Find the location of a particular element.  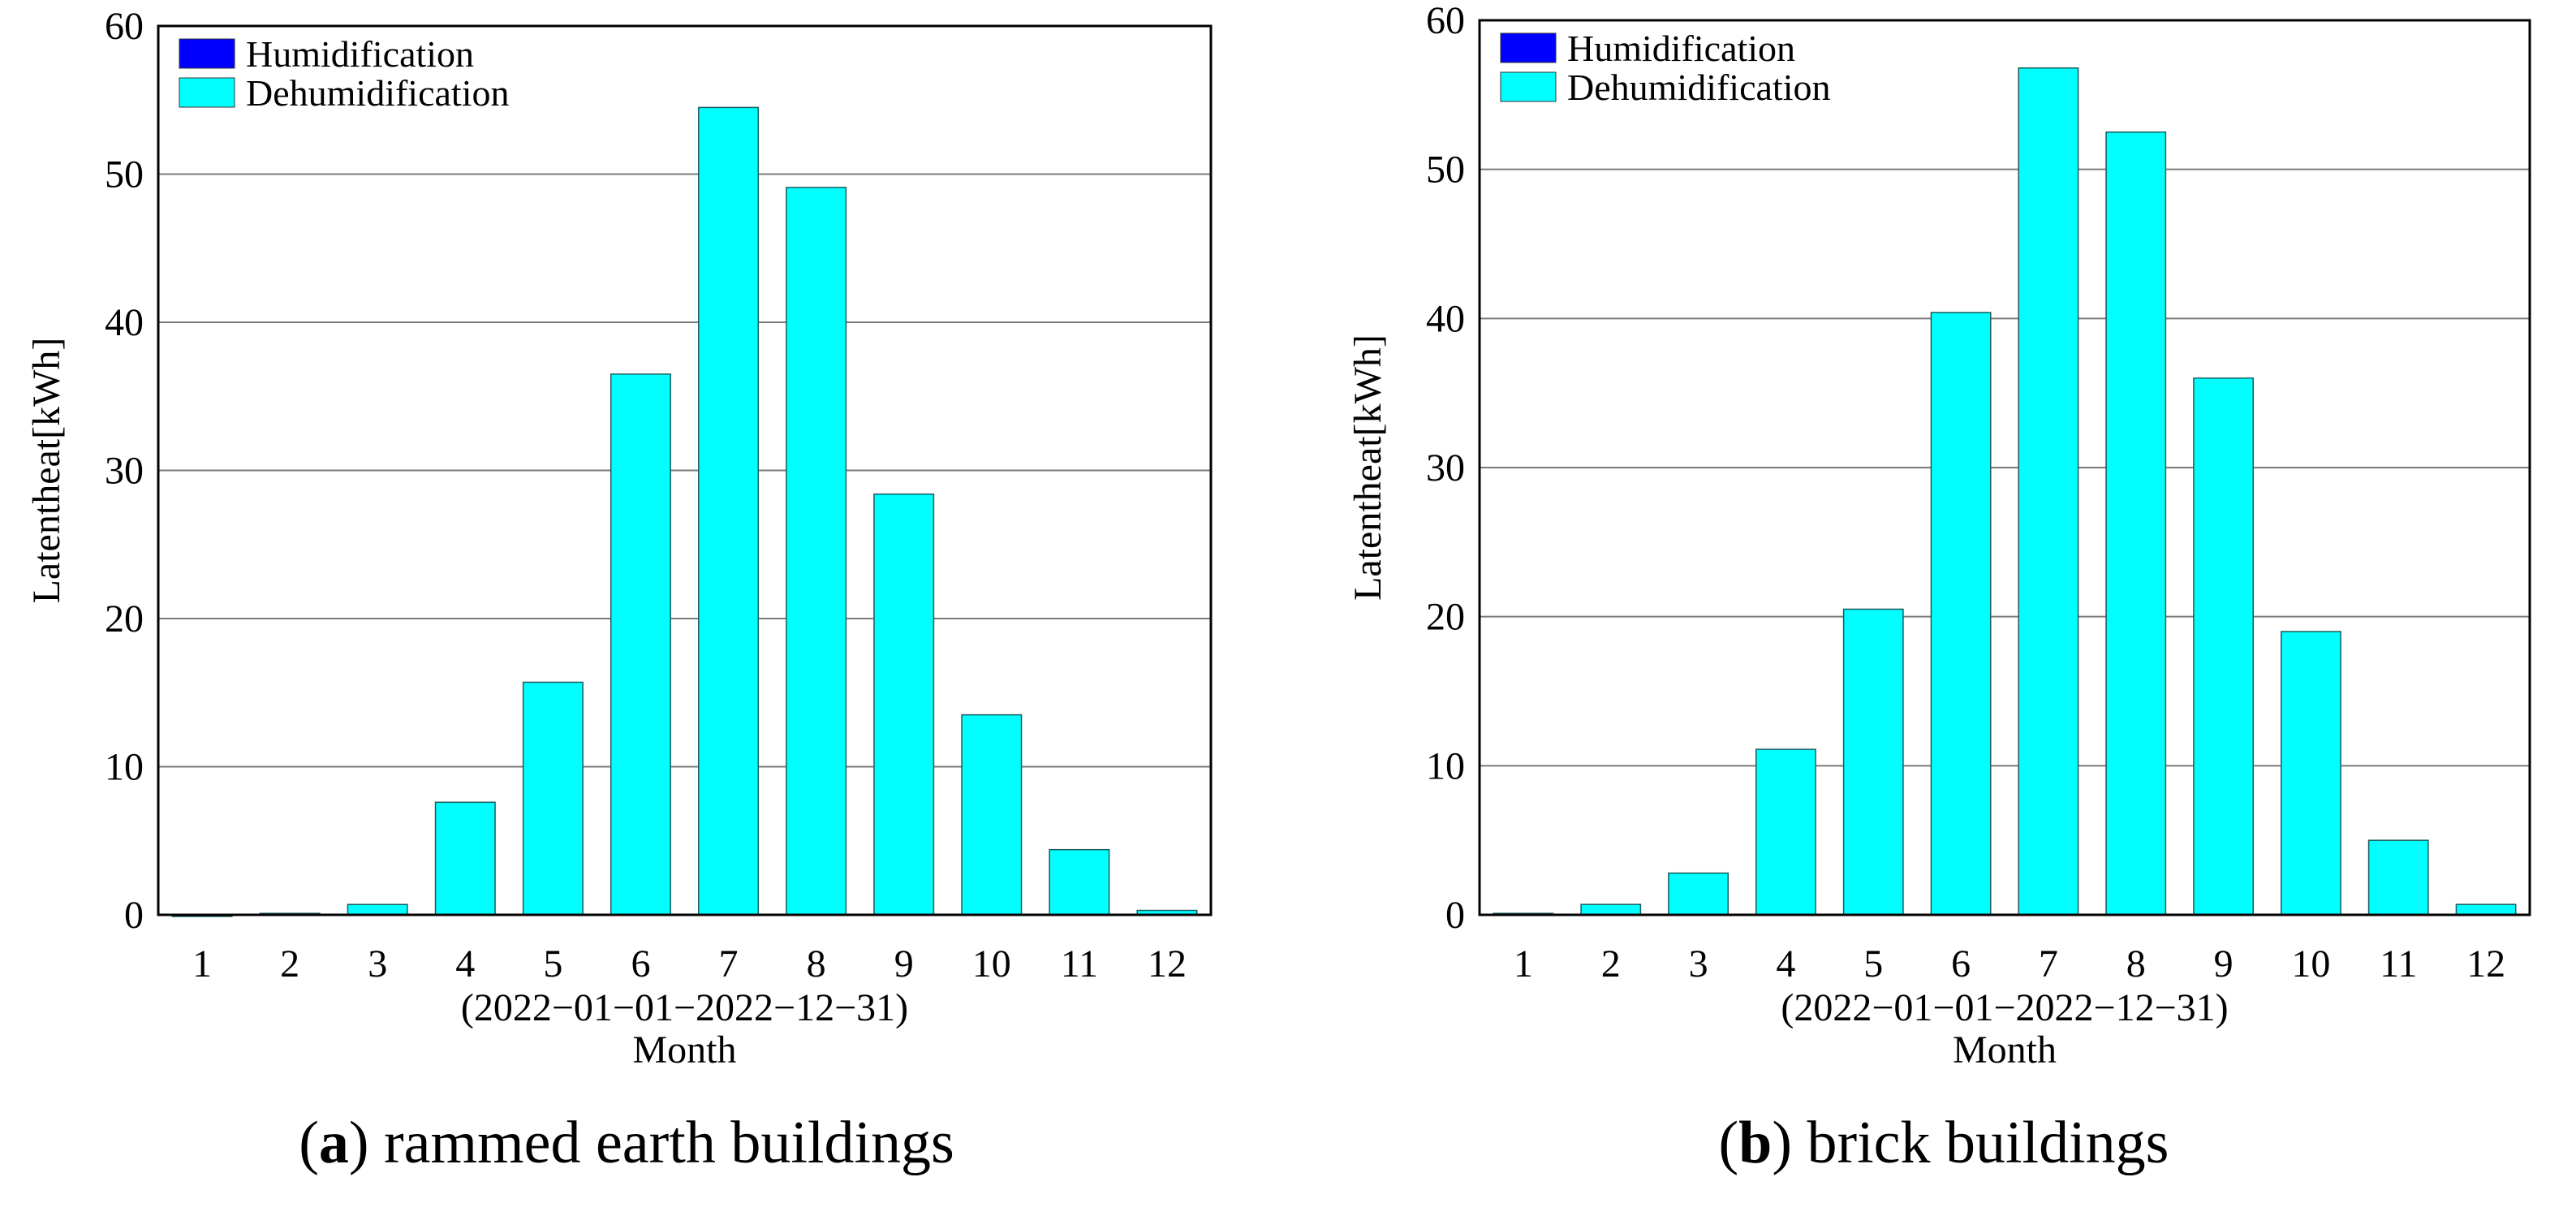

subfigure-caption: (a) rammed earth buildings is located at coordinates (626, 1143).